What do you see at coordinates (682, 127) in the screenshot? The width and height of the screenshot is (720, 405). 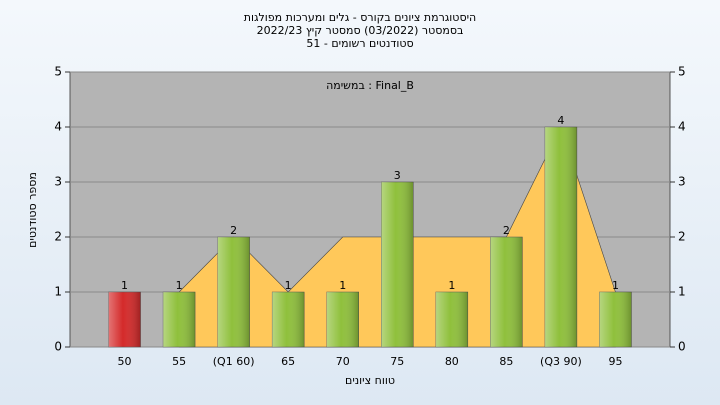 I see `y2-tick-label: 4` at bounding box center [682, 127].